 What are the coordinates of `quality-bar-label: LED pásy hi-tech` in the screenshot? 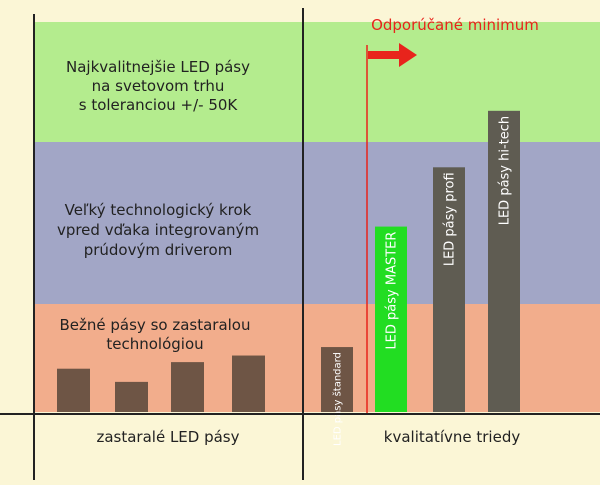 It's located at (505, 170).